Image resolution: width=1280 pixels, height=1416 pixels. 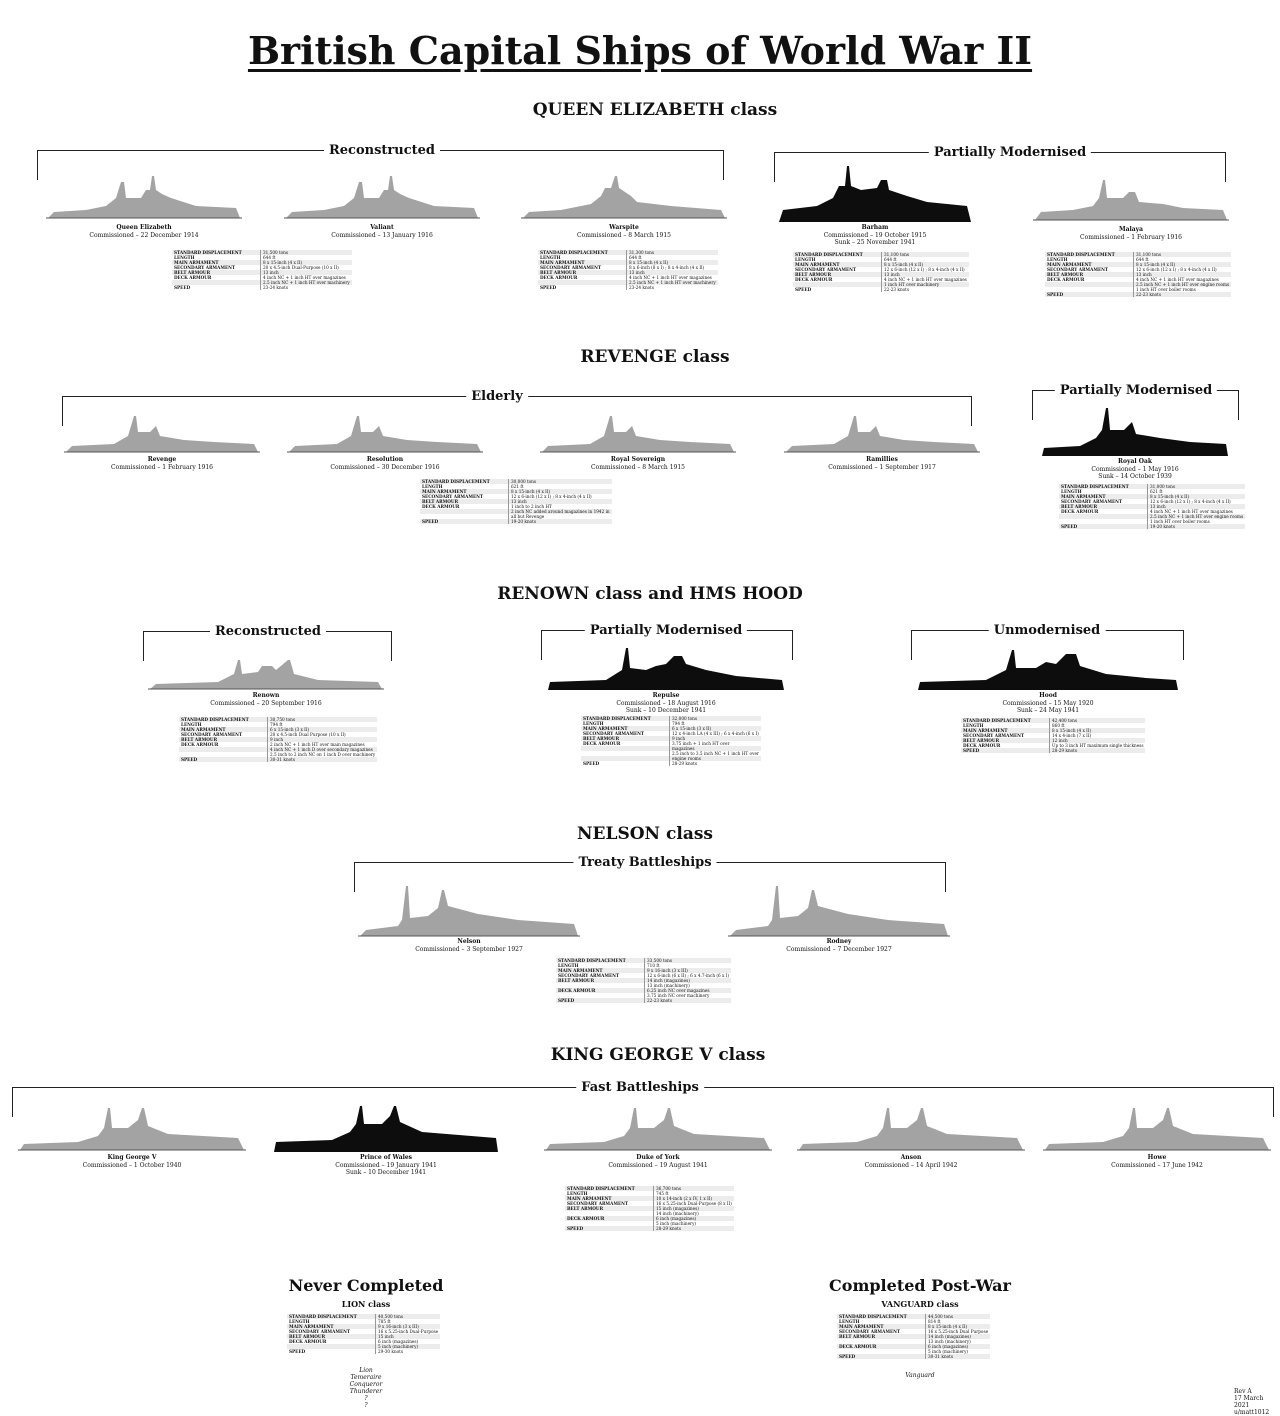 What do you see at coordinates (958, 1336) in the screenshot?
I see `spec-value: 14 inch (magazines)` at bounding box center [958, 1336].